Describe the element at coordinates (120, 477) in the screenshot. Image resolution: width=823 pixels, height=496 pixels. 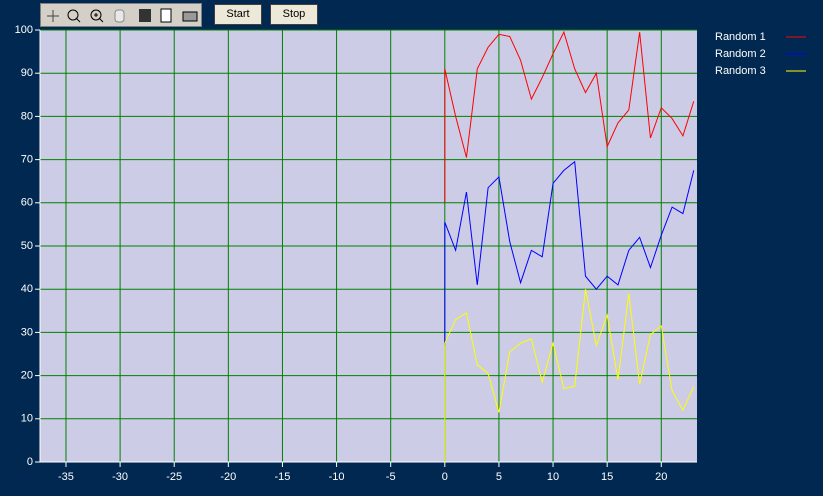
I see `x-tick-label: -30` at that location.